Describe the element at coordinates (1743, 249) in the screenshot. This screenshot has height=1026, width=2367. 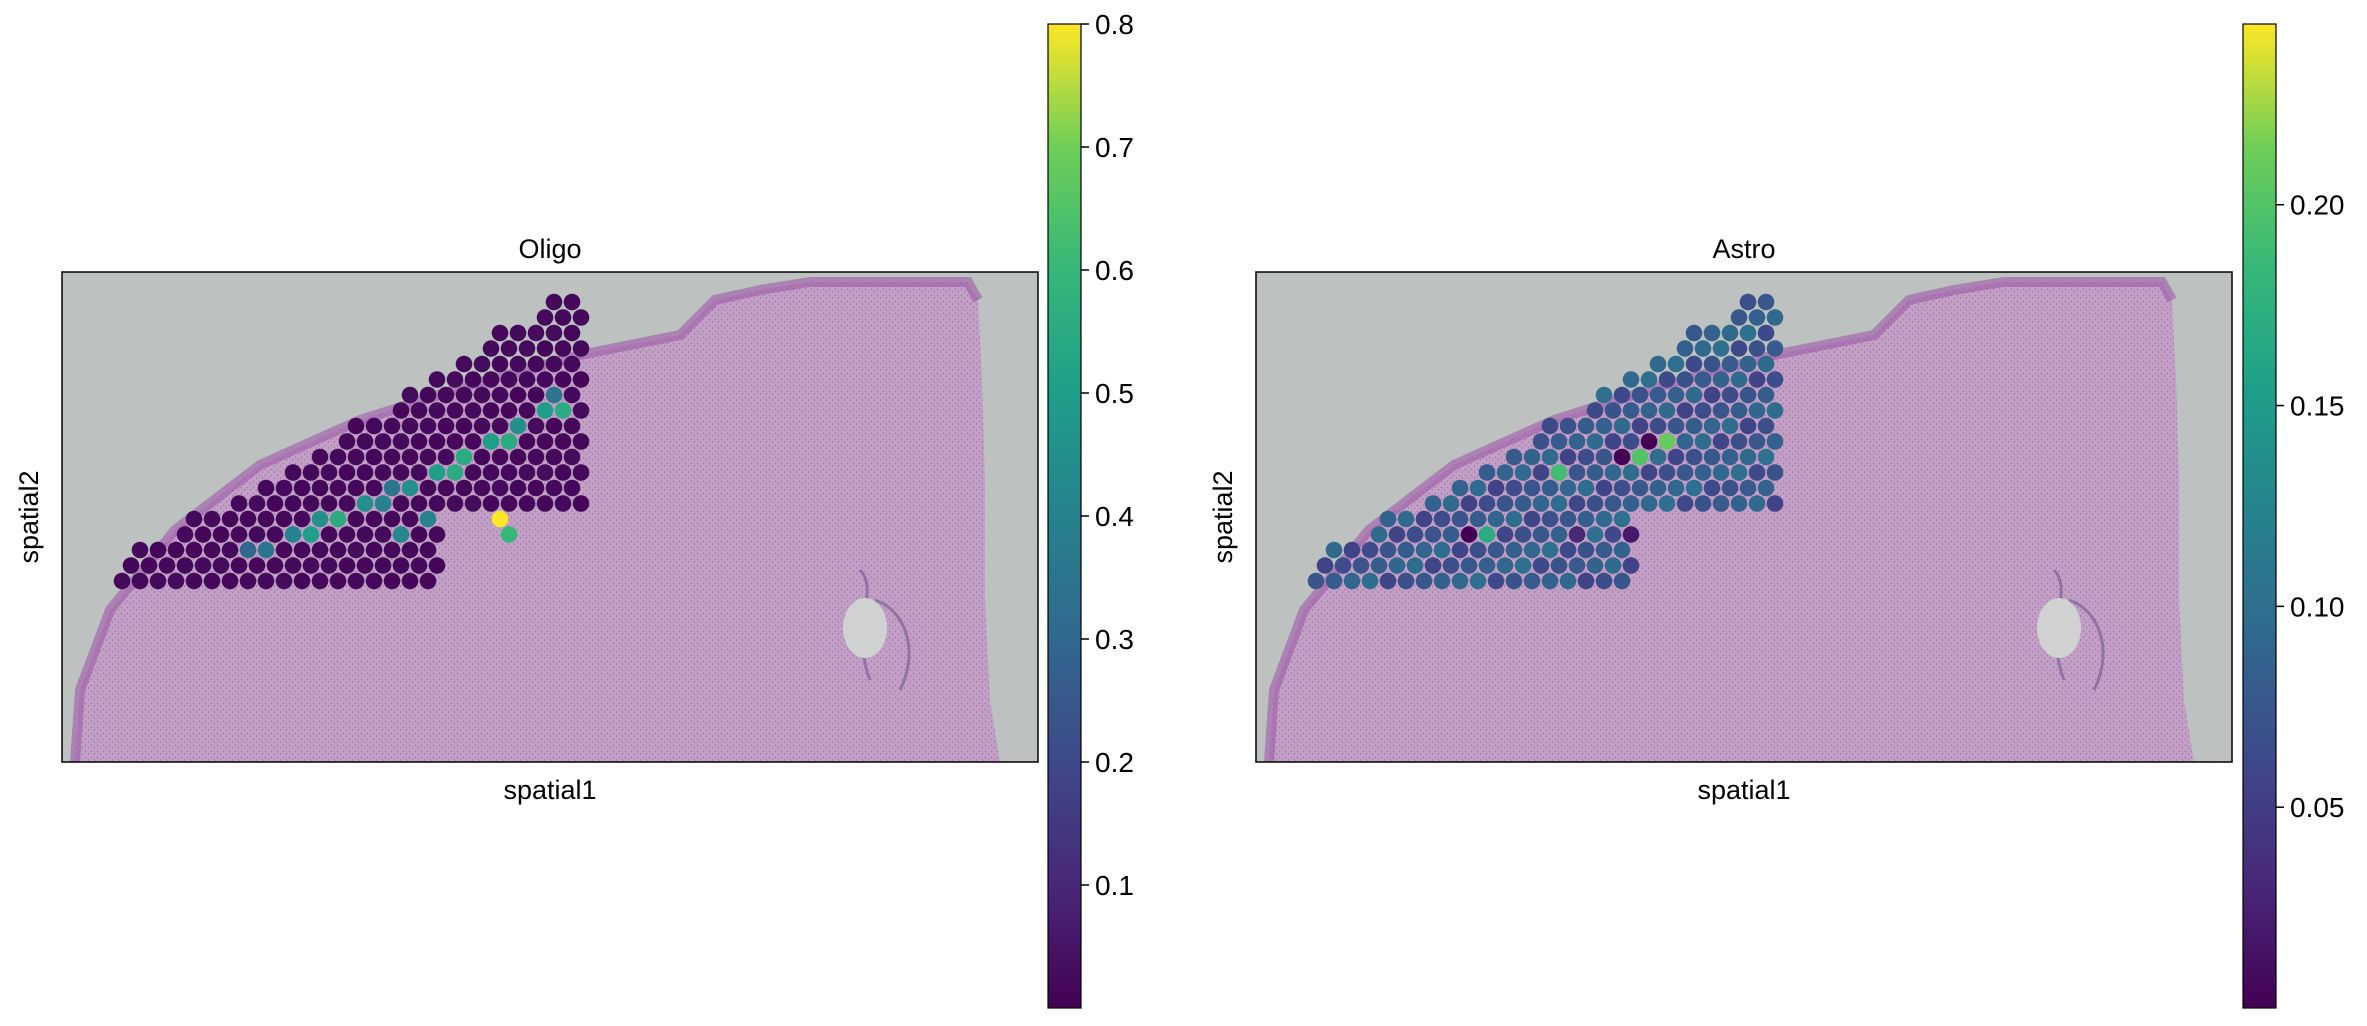
I see `astro-title: Astro` at that location.